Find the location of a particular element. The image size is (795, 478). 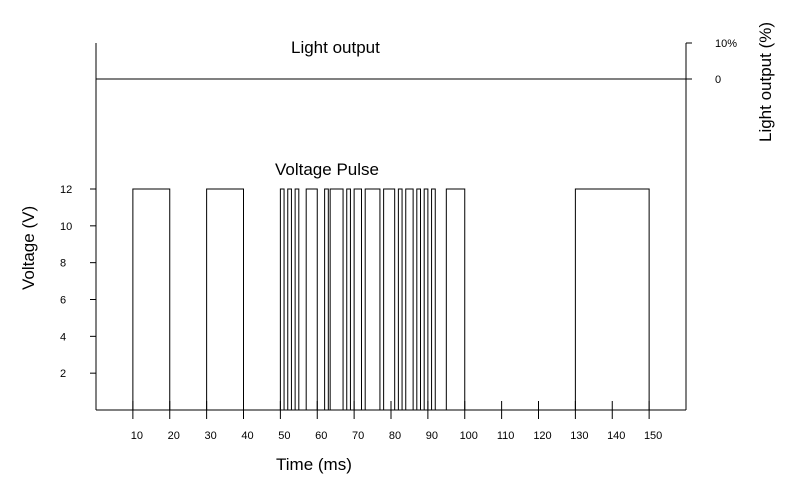

y-axis-right-title: Light output (%) is located at coordinates (765, 82).